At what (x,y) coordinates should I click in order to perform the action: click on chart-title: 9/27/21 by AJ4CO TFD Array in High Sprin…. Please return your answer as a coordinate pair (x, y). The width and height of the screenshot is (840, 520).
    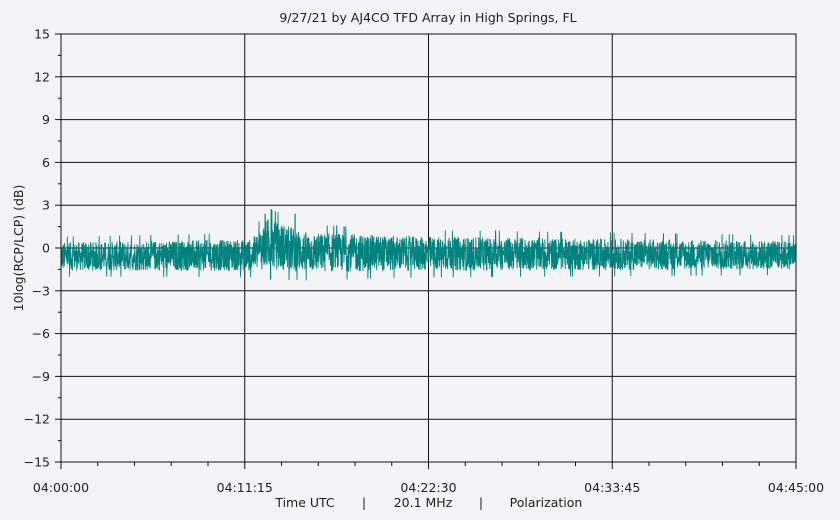
    Looking at the image, I should click on (427, 17).